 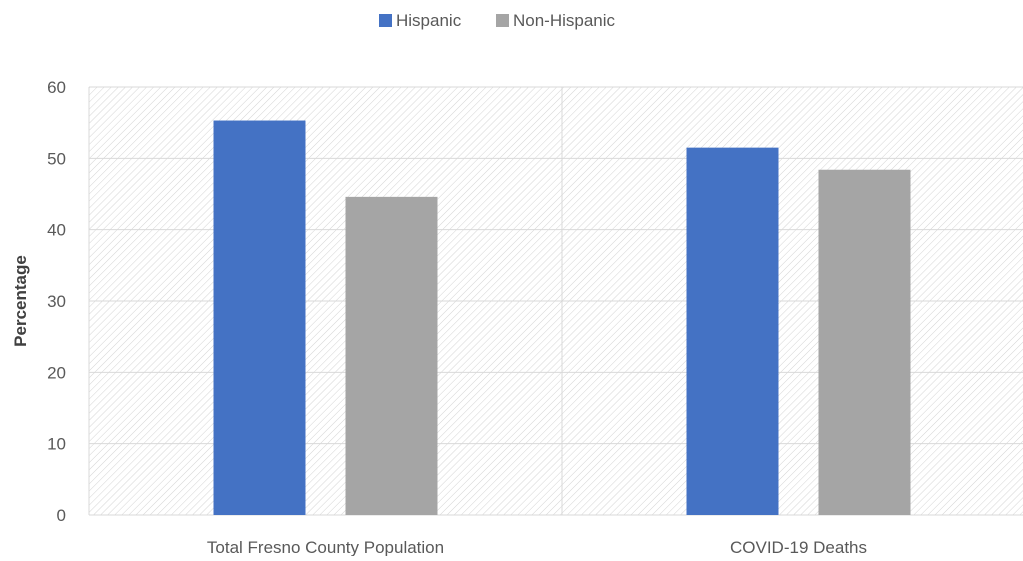 I want to click on y-tick-label: 30, so click(x=56, y=301).